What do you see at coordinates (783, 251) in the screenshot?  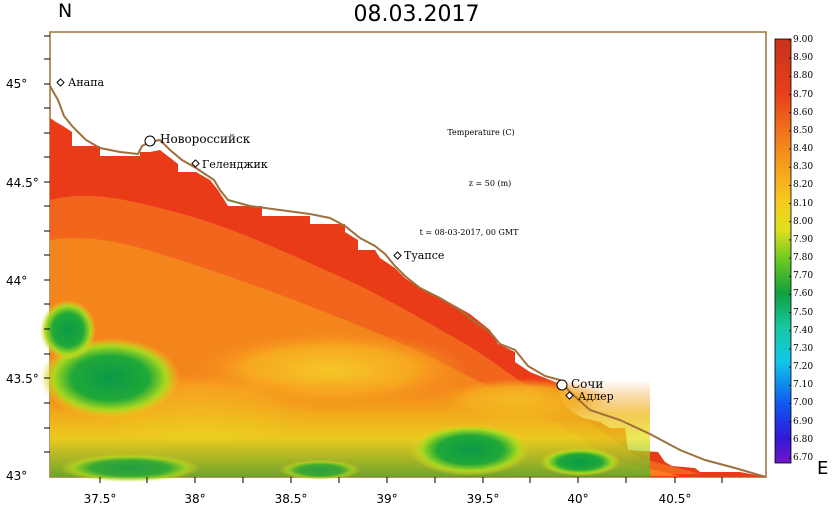 I see `colorbar` at bounding box center [783, 251].